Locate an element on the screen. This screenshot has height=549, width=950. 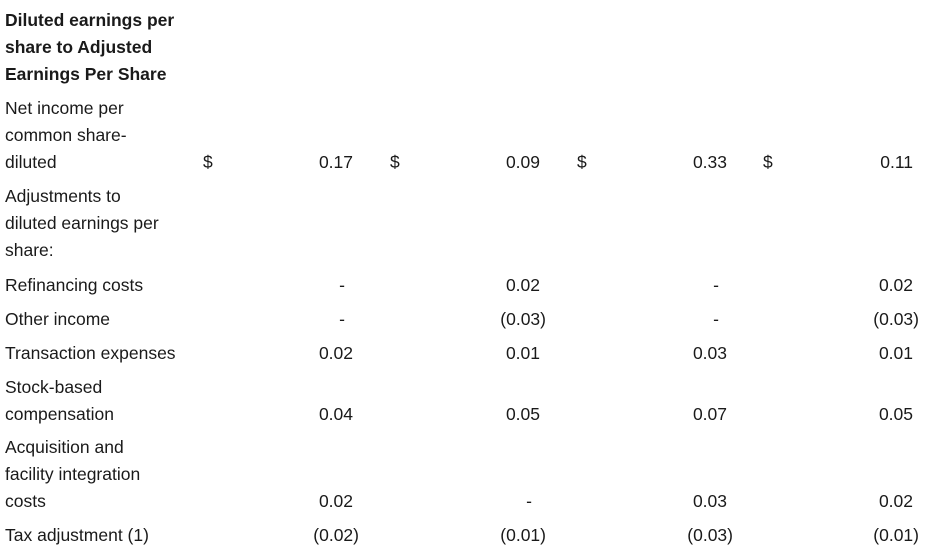
row-label-line: share: is located at coordinates (29, 250).